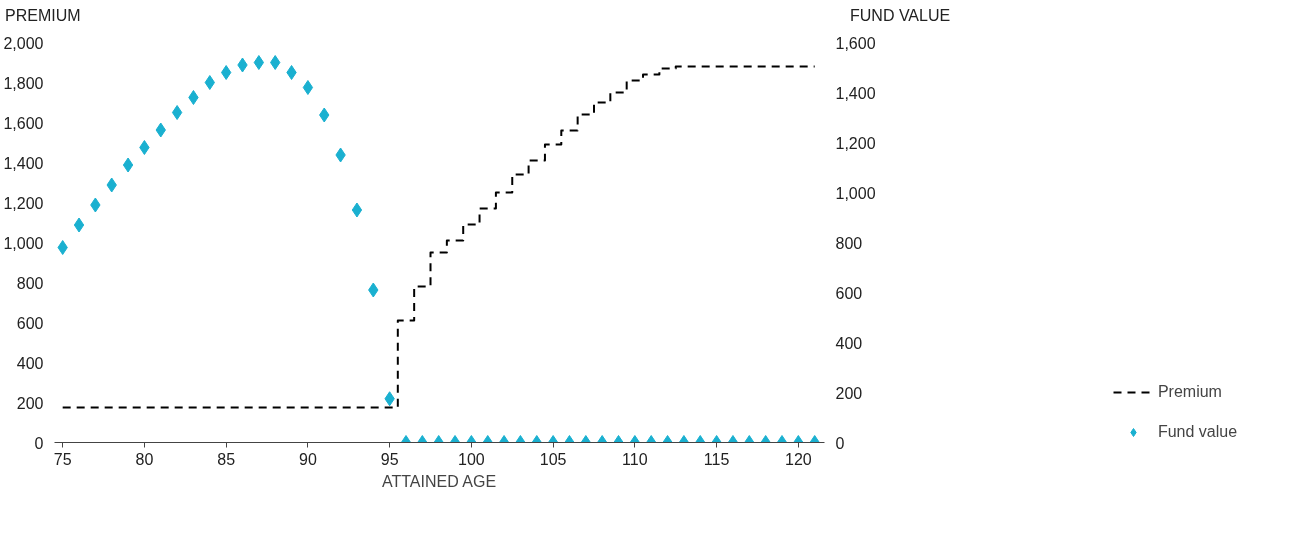  Describe the element at coordinates (840, 443) in the screenshot. I see `y2-tick-label: 0` at that location.